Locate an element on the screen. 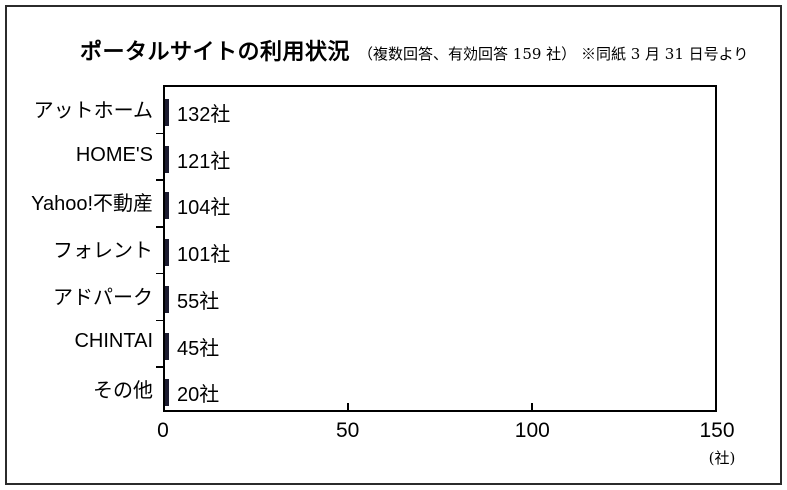 This screenshot has height=490, width=787. bar-row: 20社 is located at coordinates (192, 393).